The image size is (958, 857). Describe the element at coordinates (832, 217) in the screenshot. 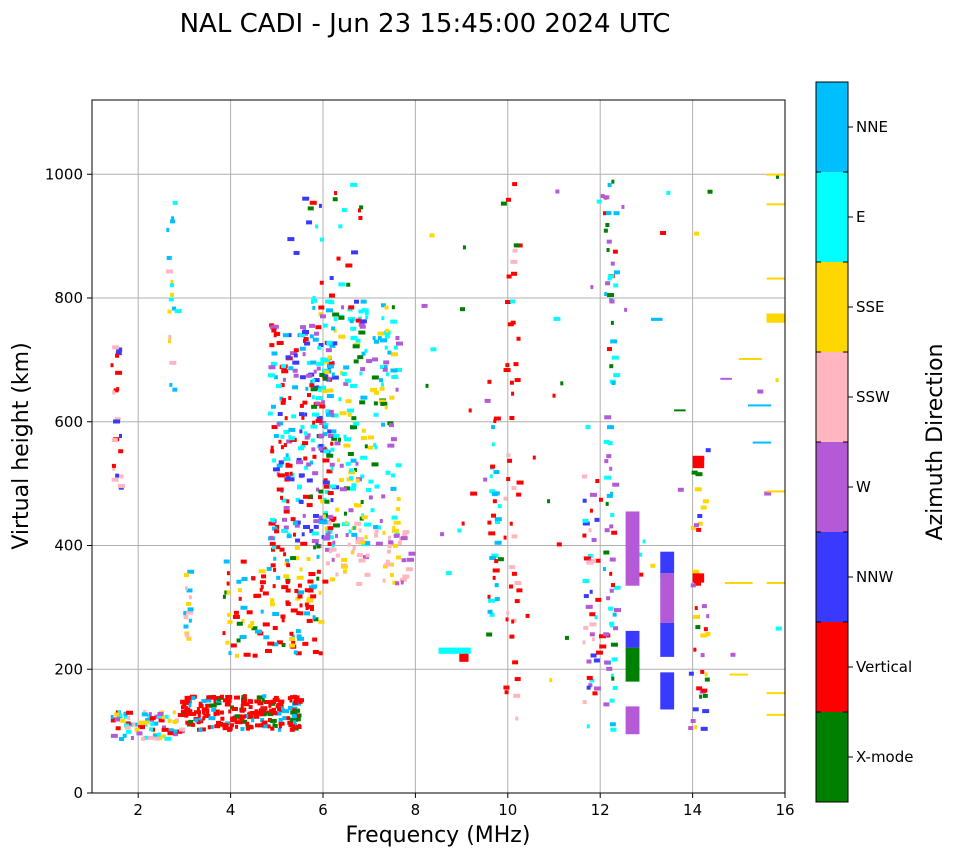

I see `colorbar-swatch` at that location.